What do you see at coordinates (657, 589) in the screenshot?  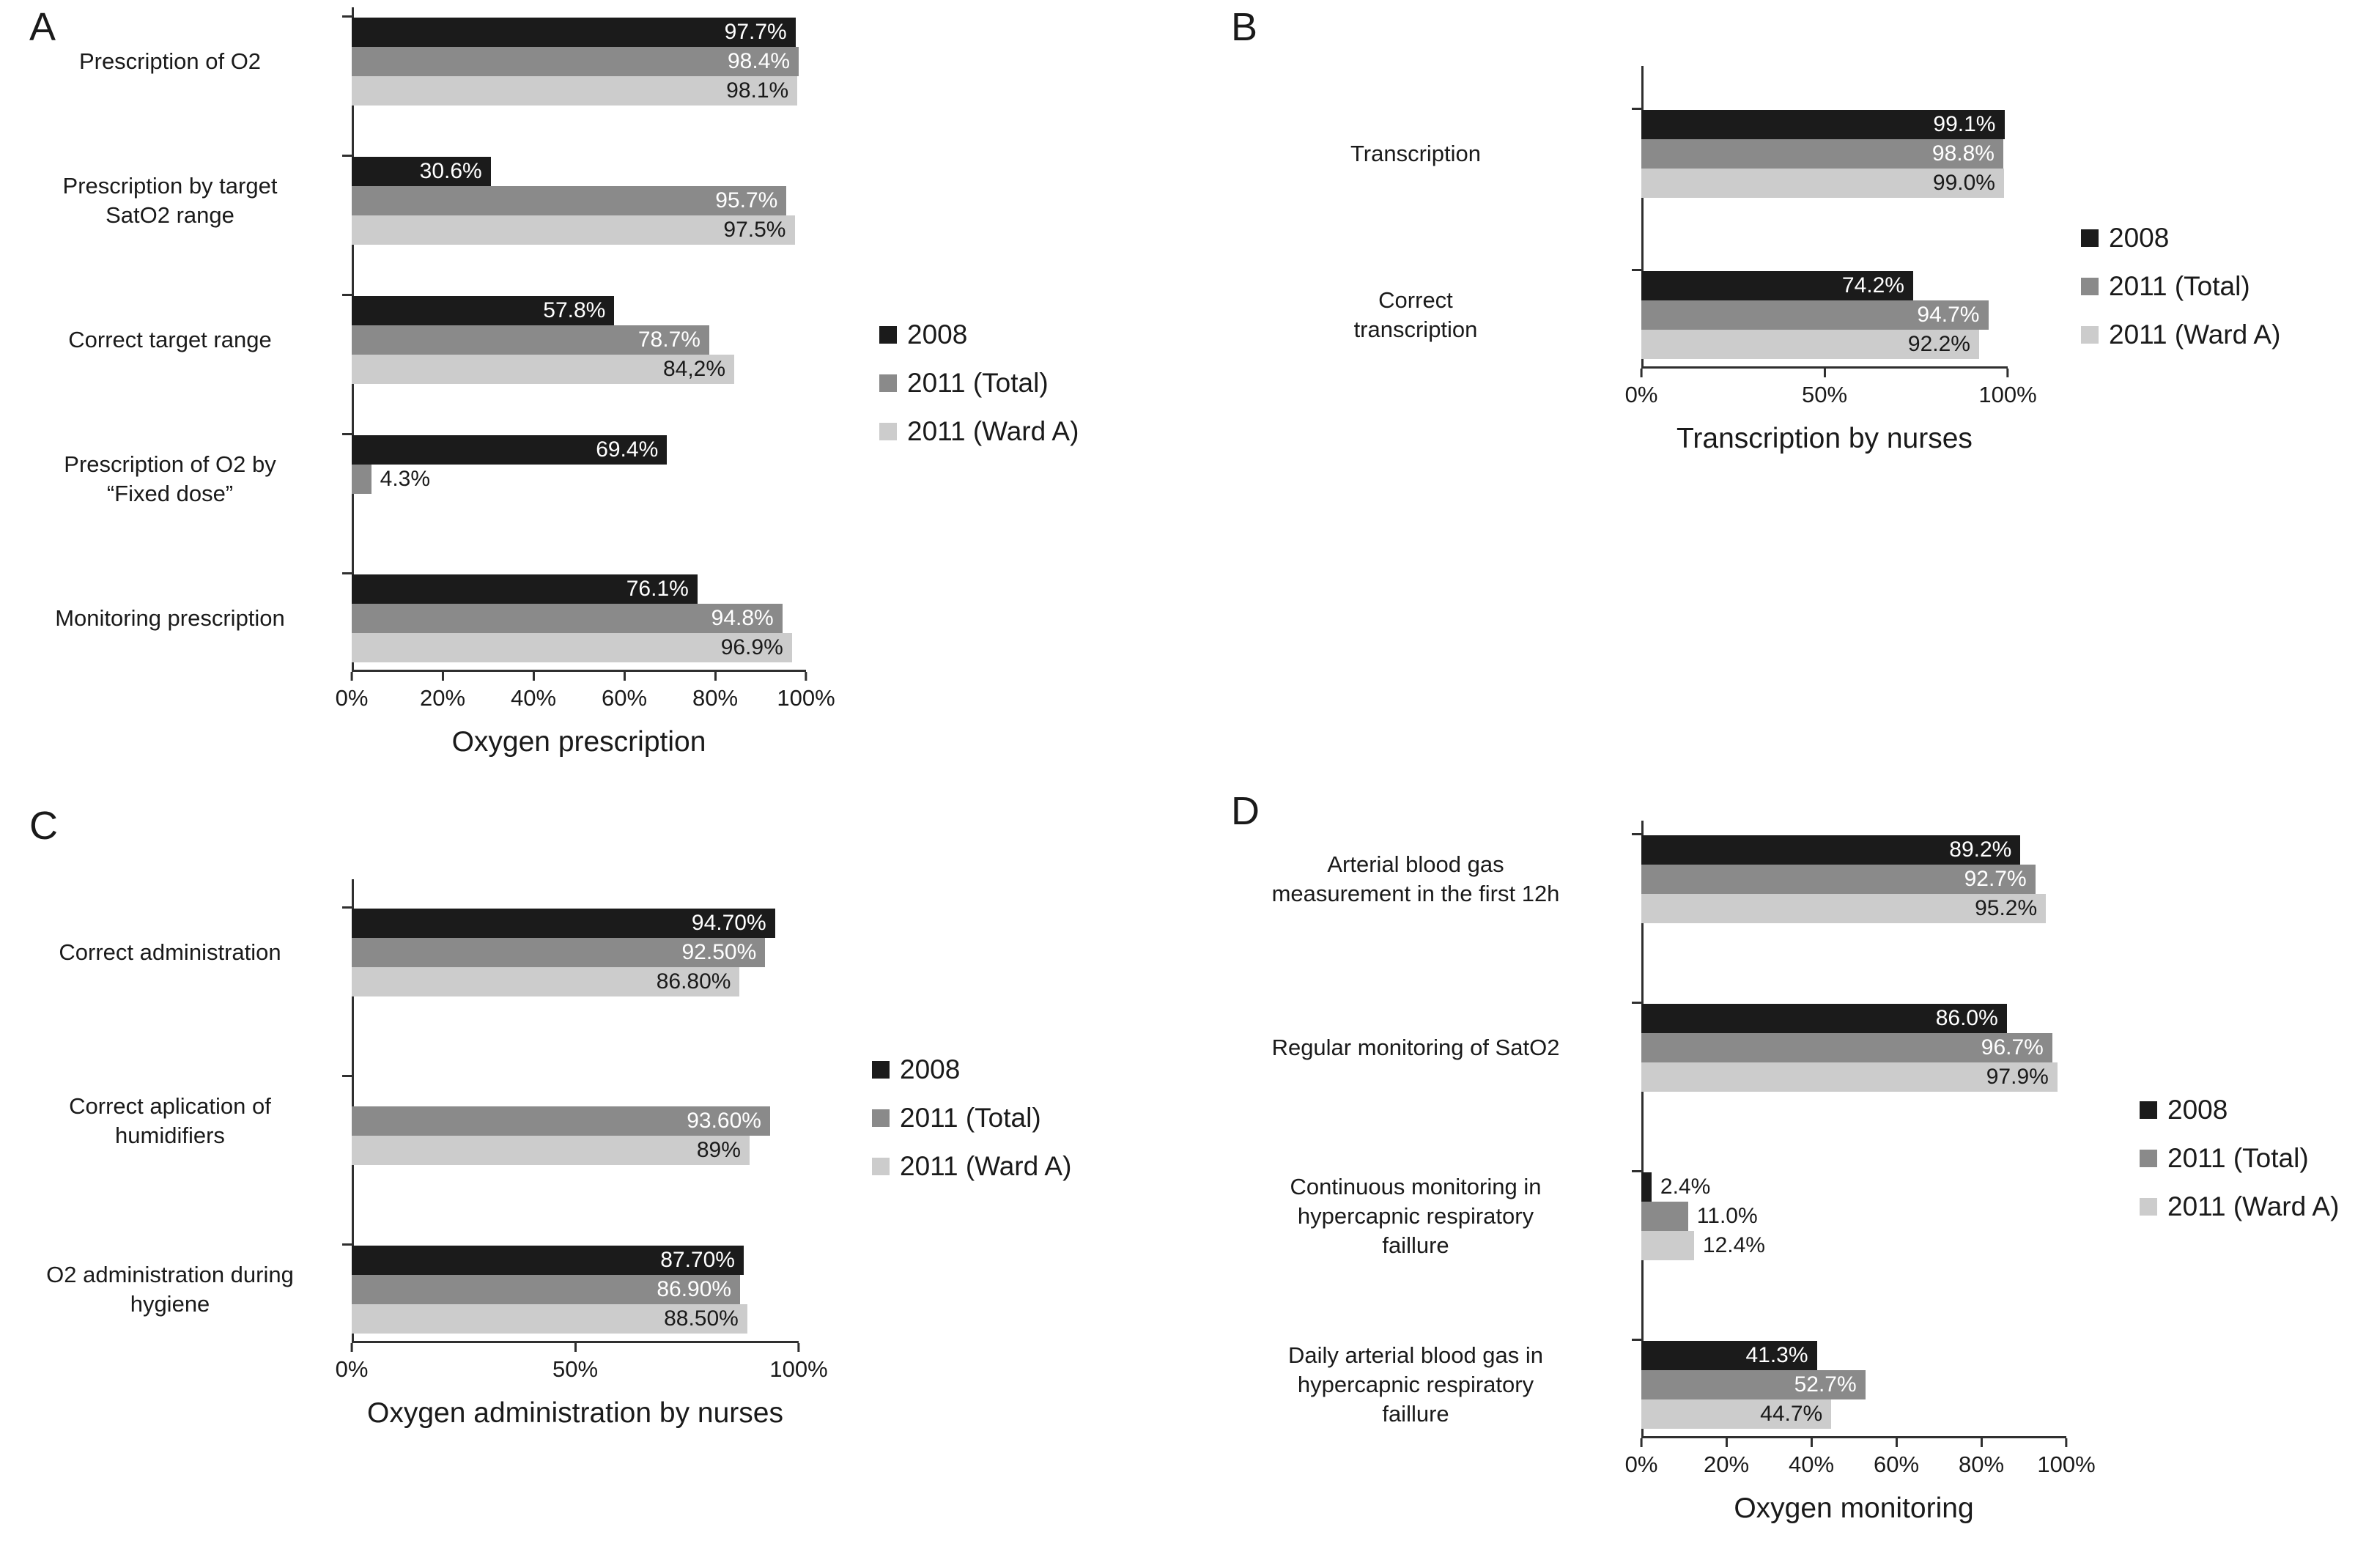 I see `bar-value-label: 76.1%` at bounding box center [657, 589].